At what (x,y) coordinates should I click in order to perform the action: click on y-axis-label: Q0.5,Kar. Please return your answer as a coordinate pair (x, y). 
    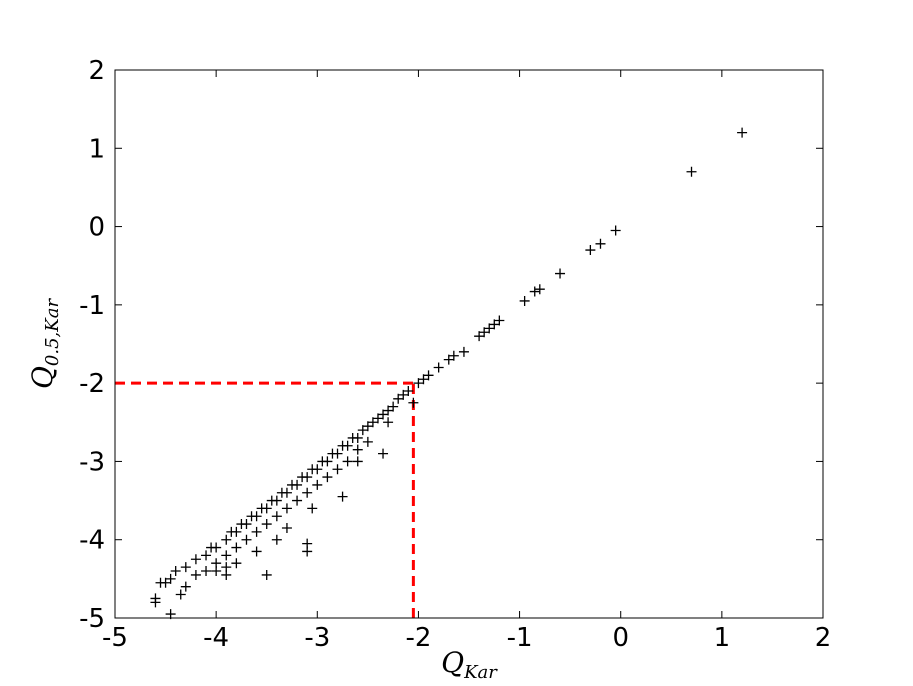
    Looking at the image, I should click on (44, 343).